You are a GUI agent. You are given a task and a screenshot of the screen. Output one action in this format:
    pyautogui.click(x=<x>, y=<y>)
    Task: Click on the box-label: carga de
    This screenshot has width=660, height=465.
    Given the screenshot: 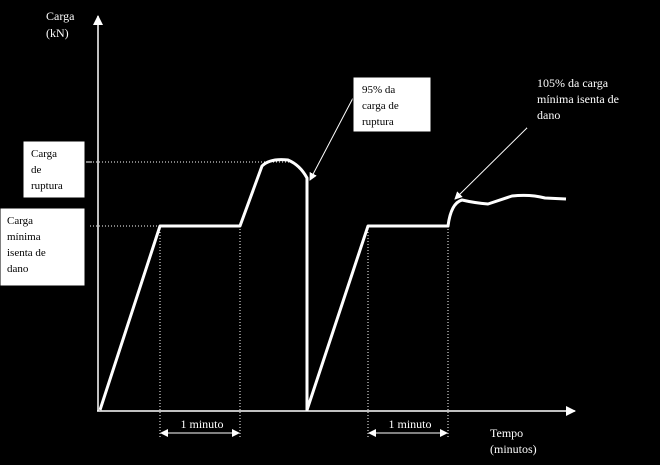 What is the action you would take?
    pyautogui.click(x=380, y=106)
    